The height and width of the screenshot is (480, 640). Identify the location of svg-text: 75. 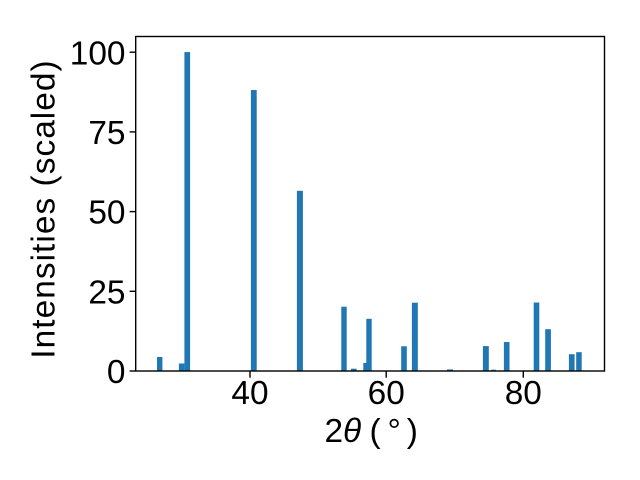
(106, 133).